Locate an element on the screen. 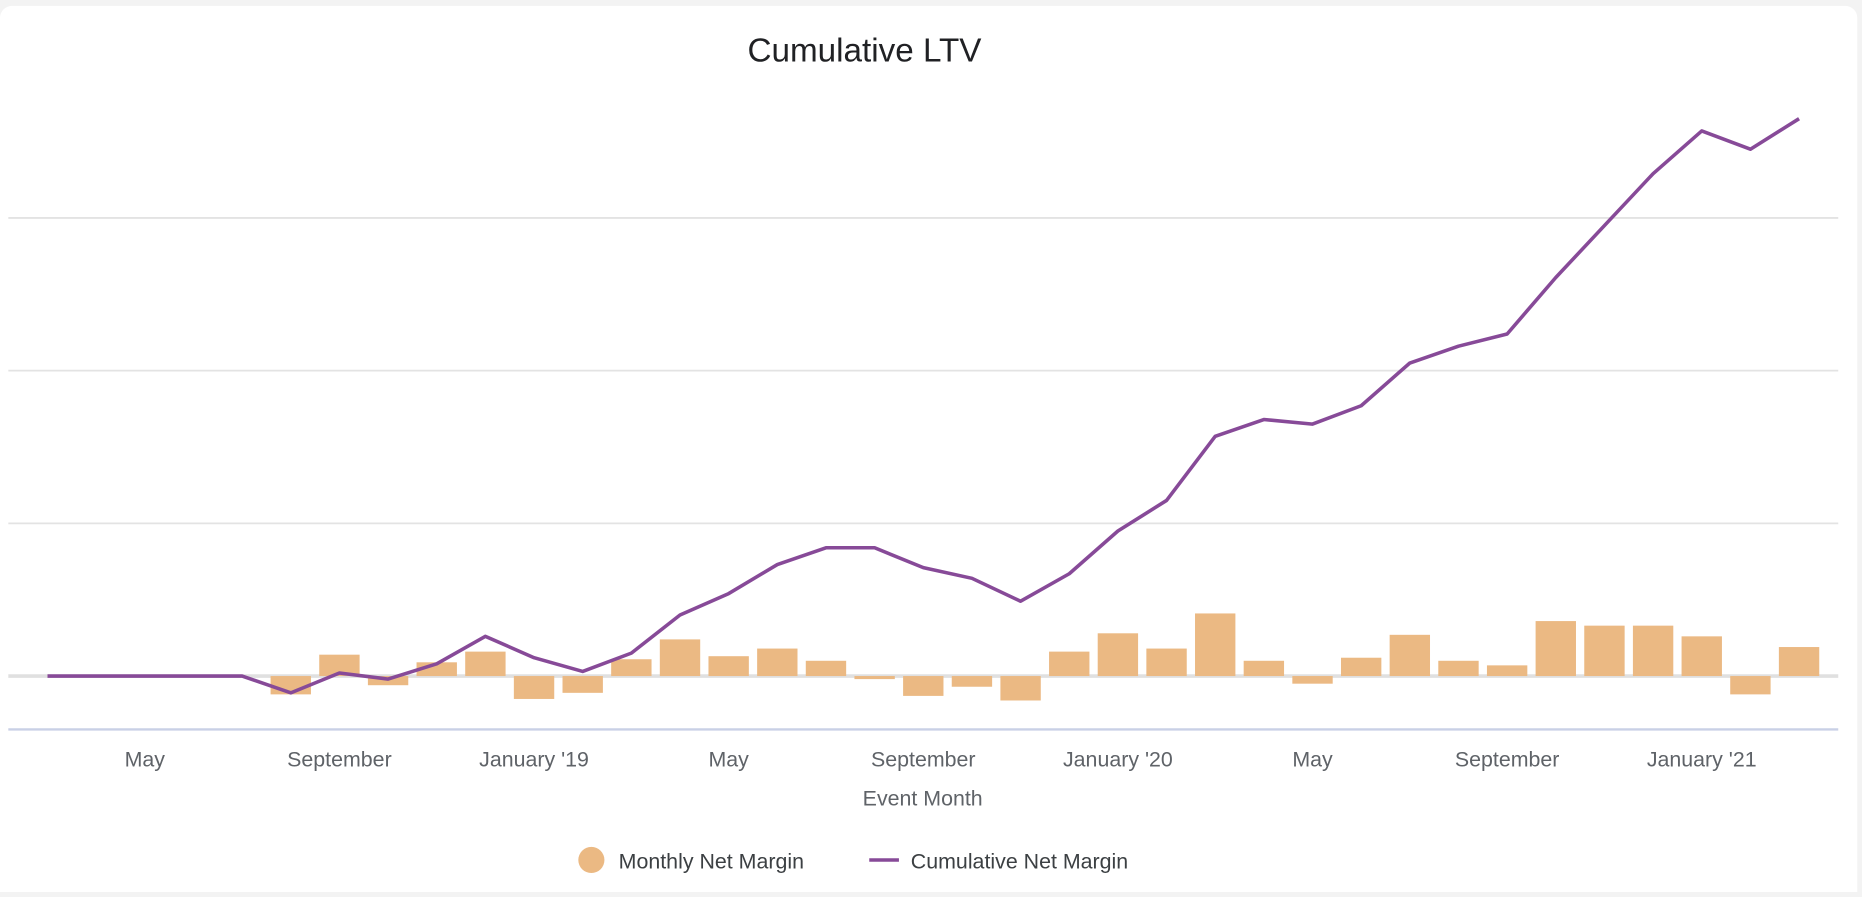 This screenshot has height=897, width=1862. x-tick-label: January '19 is located at coordinates (534, 759).